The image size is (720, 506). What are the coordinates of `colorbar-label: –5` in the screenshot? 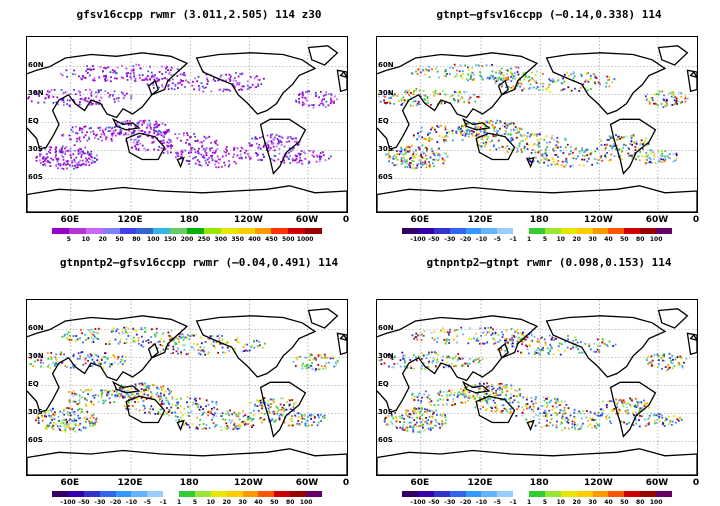 It's located at (497, 502).